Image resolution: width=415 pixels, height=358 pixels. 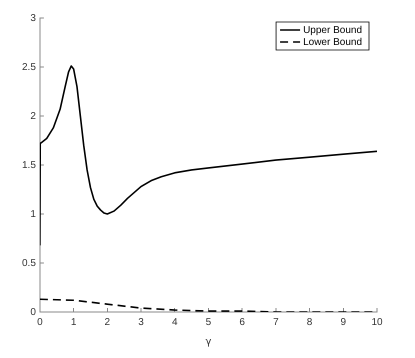 I want to click on x-tick-label: 6, so click(x=242, y=322).